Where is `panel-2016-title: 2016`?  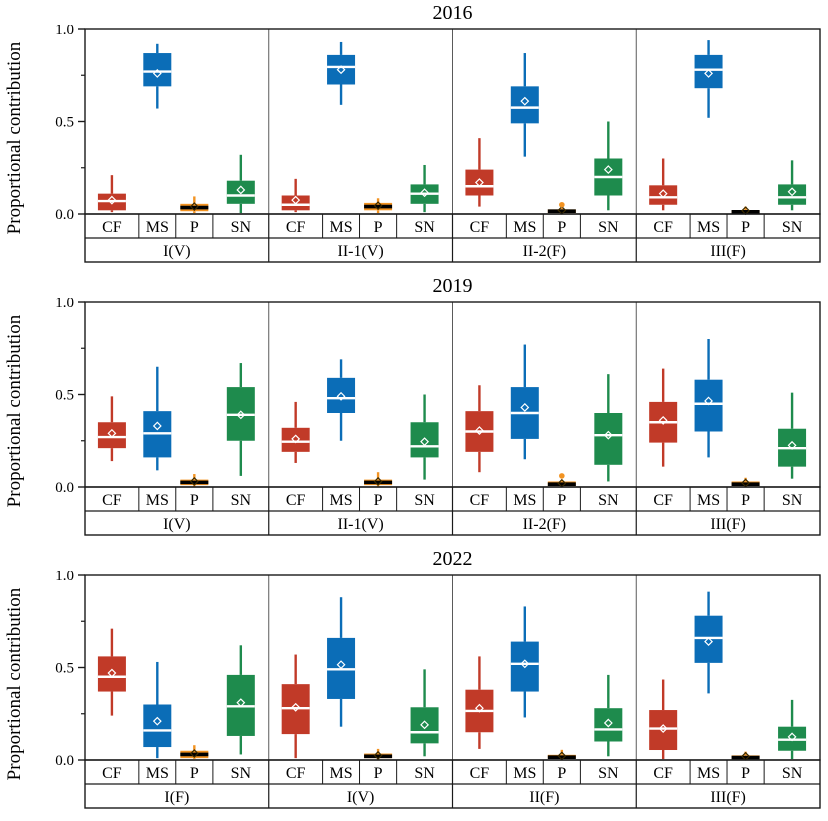 panel-2016-title: 2016 is located at coordinates (452, 13).